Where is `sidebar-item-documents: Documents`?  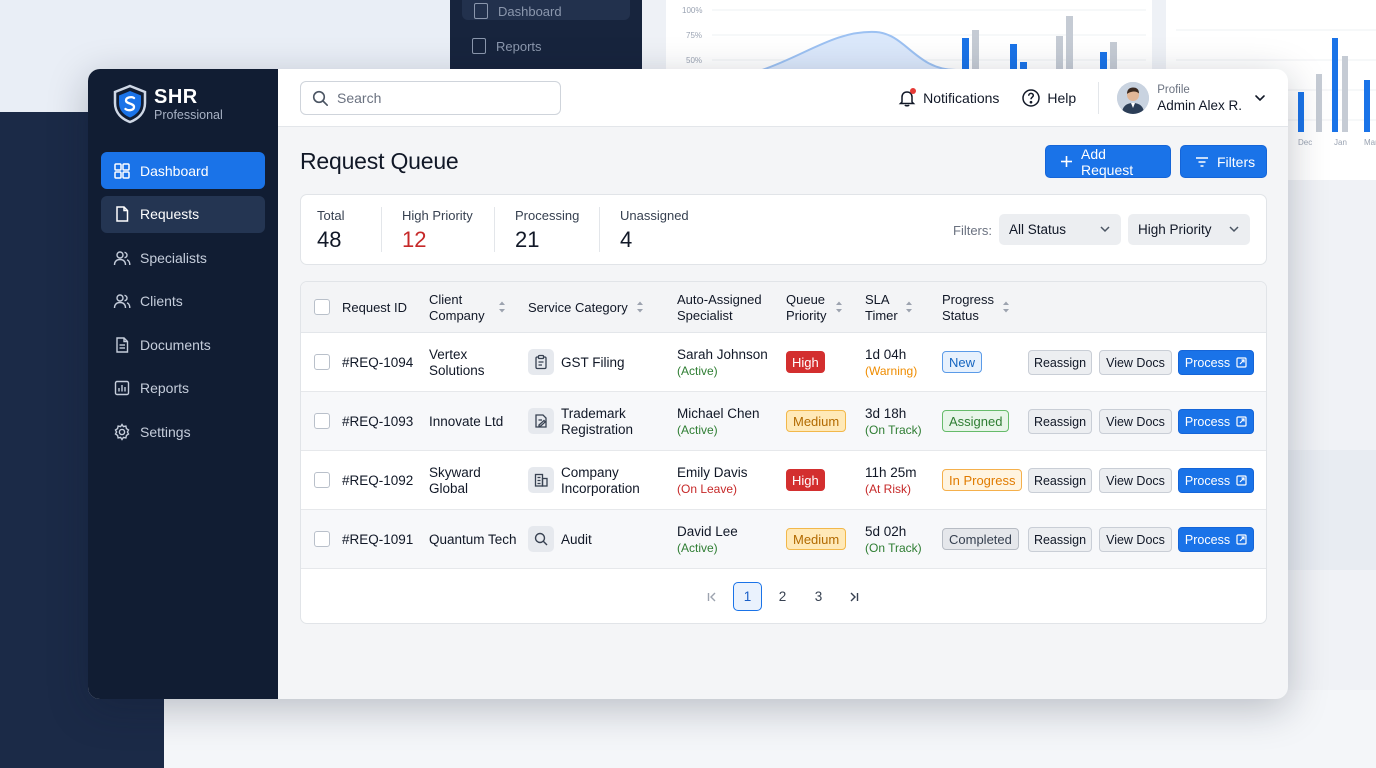
sidebar-item-documents: Documents is located at coordinates (183, 344).